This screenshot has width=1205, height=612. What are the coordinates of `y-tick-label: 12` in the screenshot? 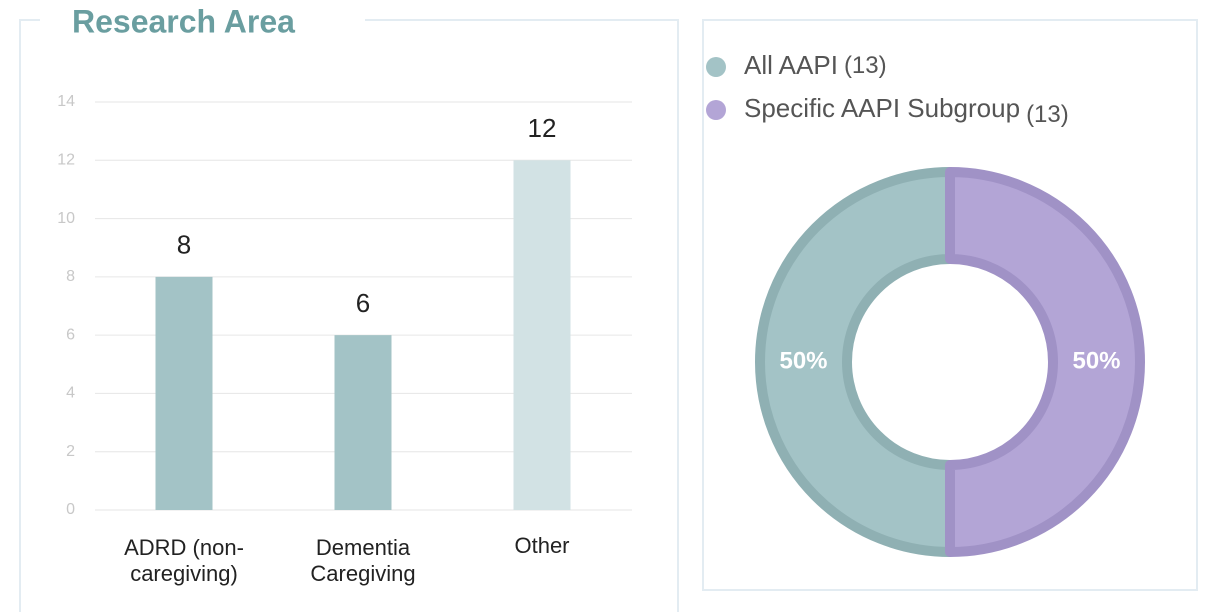 It's located at (66, 160).